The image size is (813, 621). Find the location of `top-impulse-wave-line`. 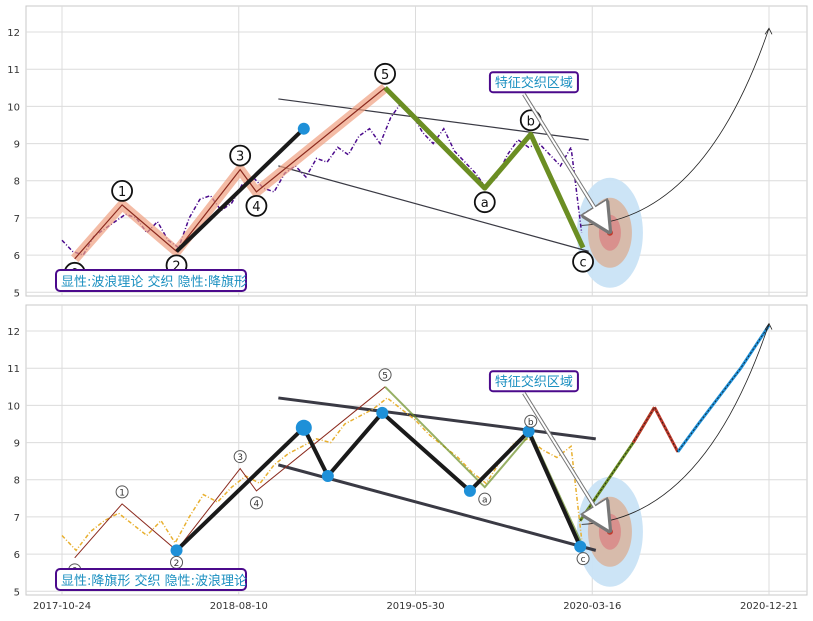

top-impulse-wave-line is located at coordinates (230, 173).